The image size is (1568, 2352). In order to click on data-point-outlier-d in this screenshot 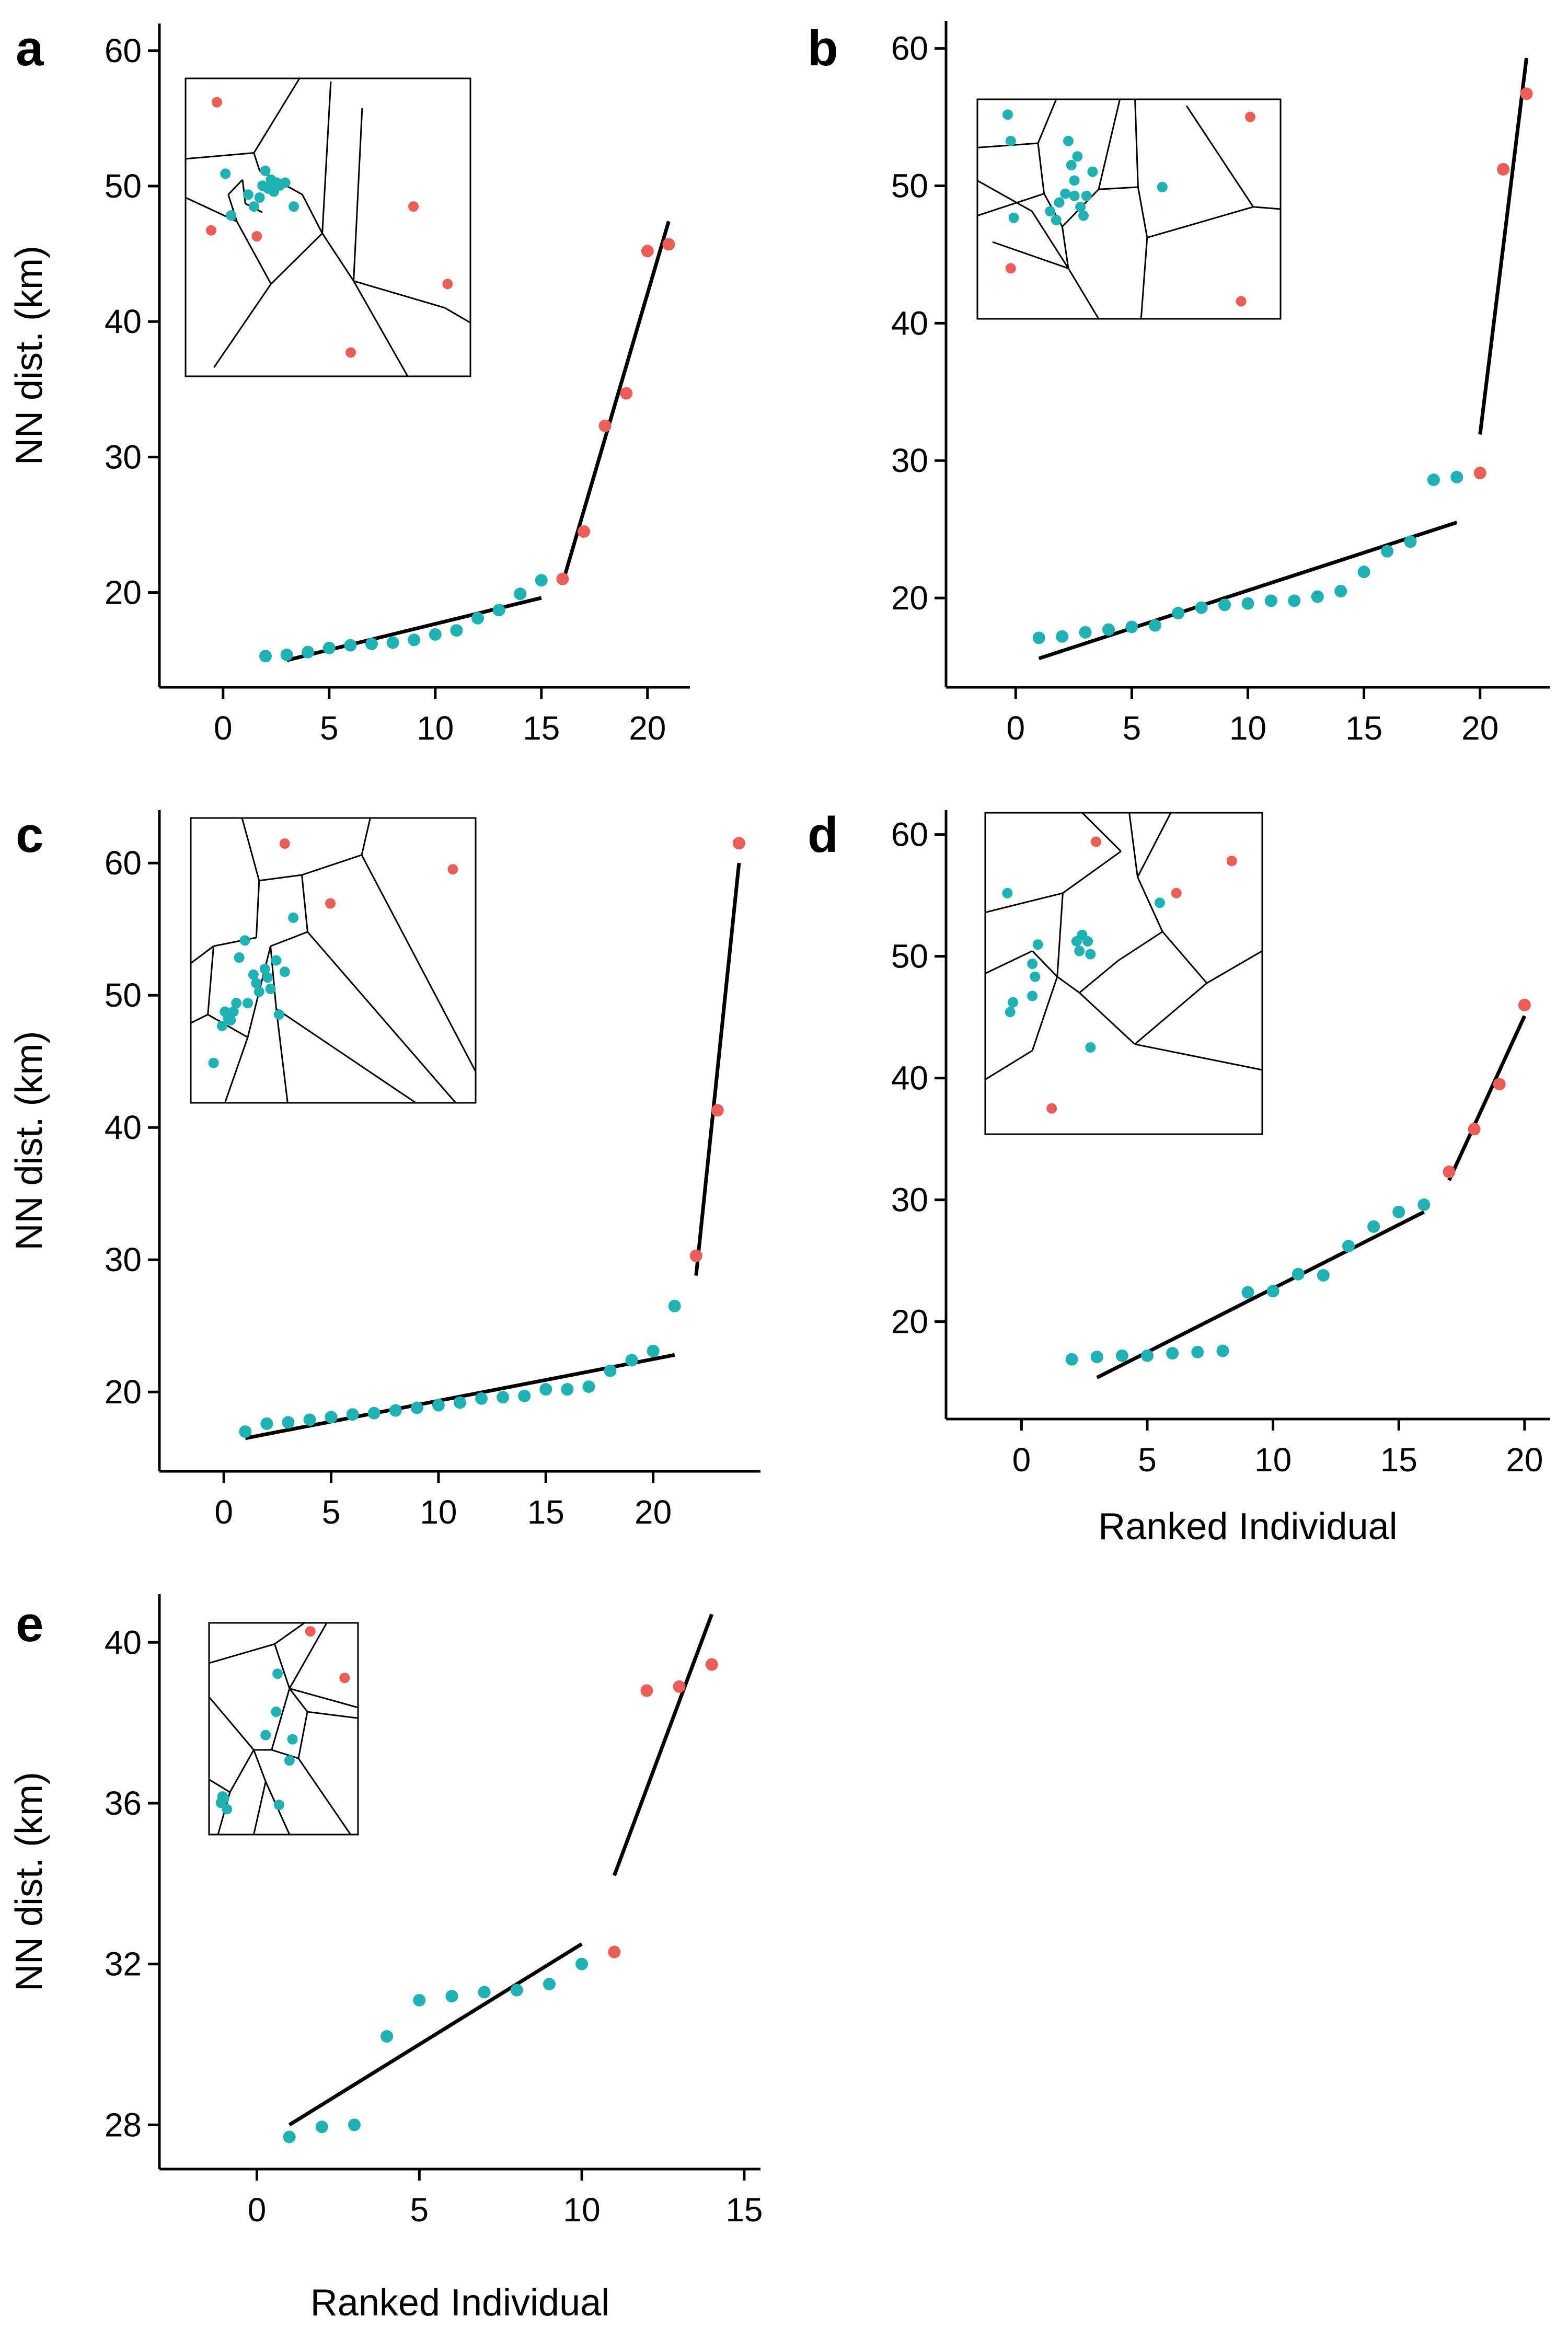, I will do `click(1524, 1004)`.